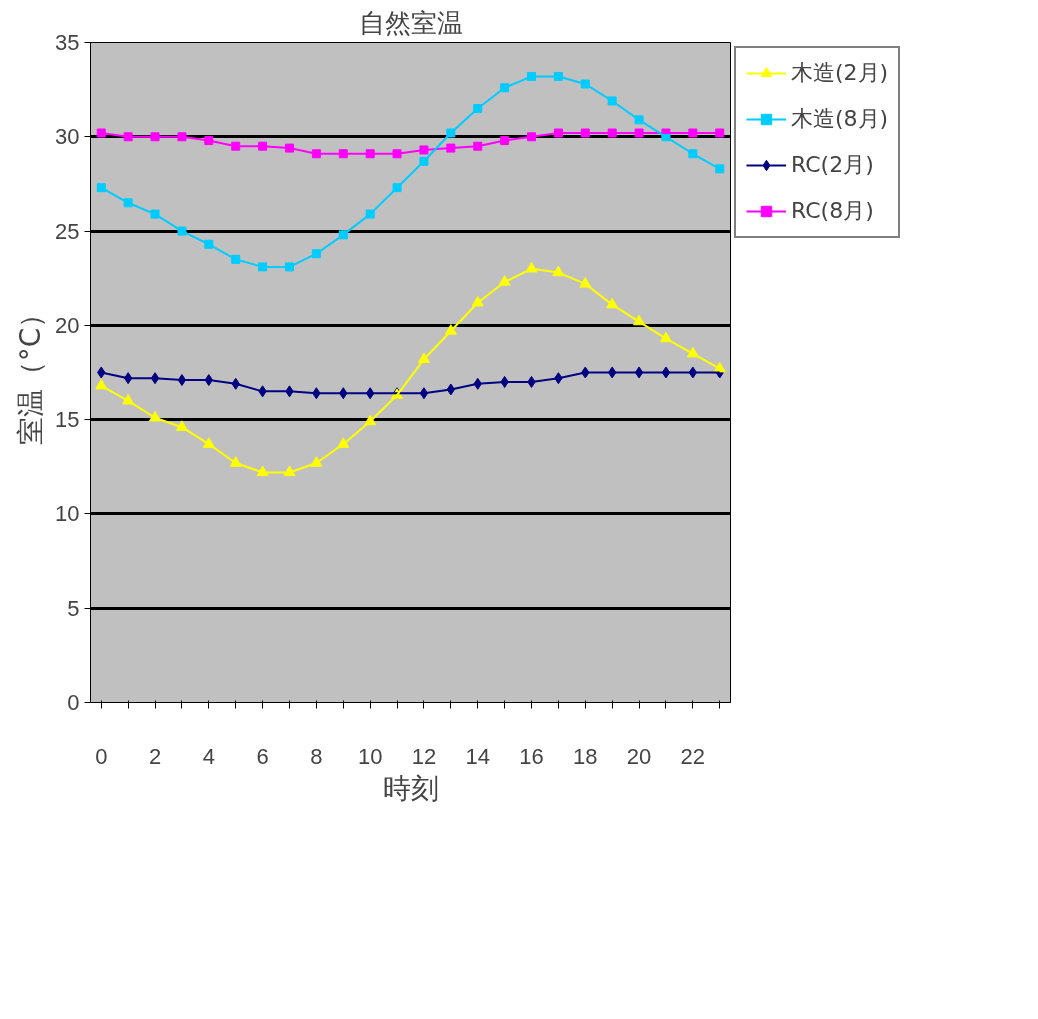  What do you see at coordinates (410, 22) in the screenshot?
I see `chart-title: 自然室温` at bounding box center [410, 22].